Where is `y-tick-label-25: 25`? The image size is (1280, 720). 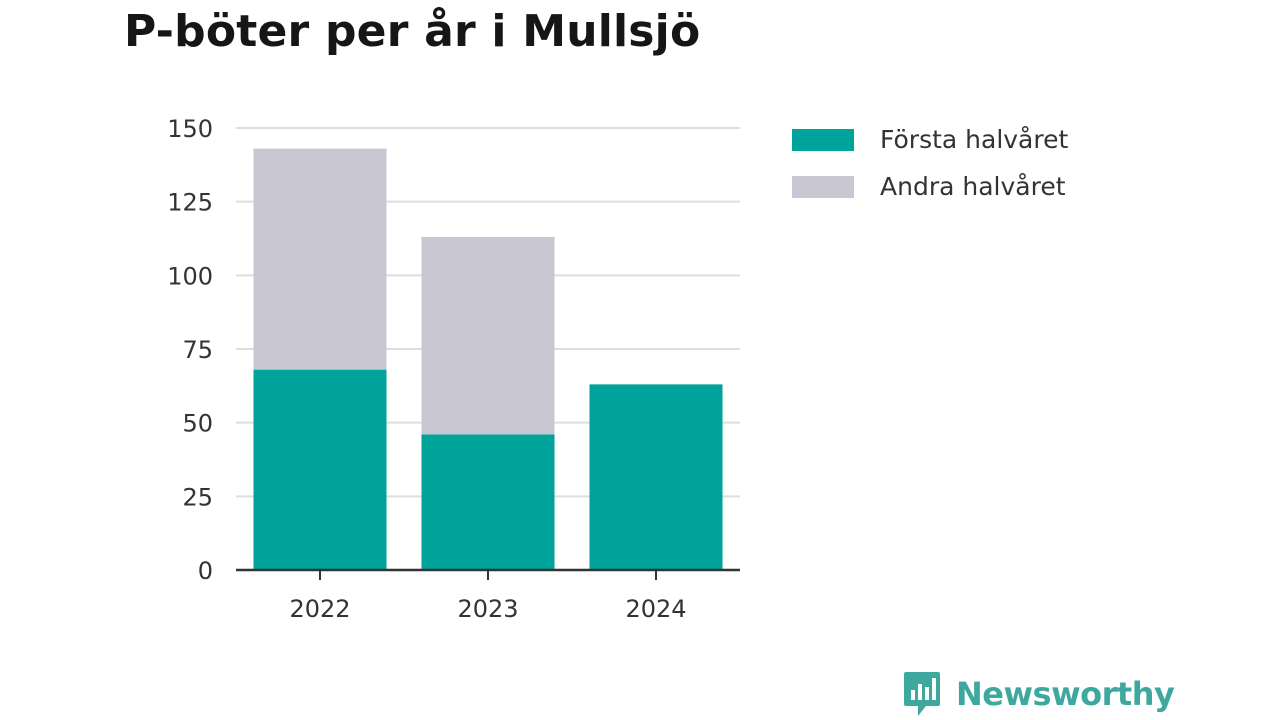
y-tick-label-25: 25 is located at coordinates (197, 497).